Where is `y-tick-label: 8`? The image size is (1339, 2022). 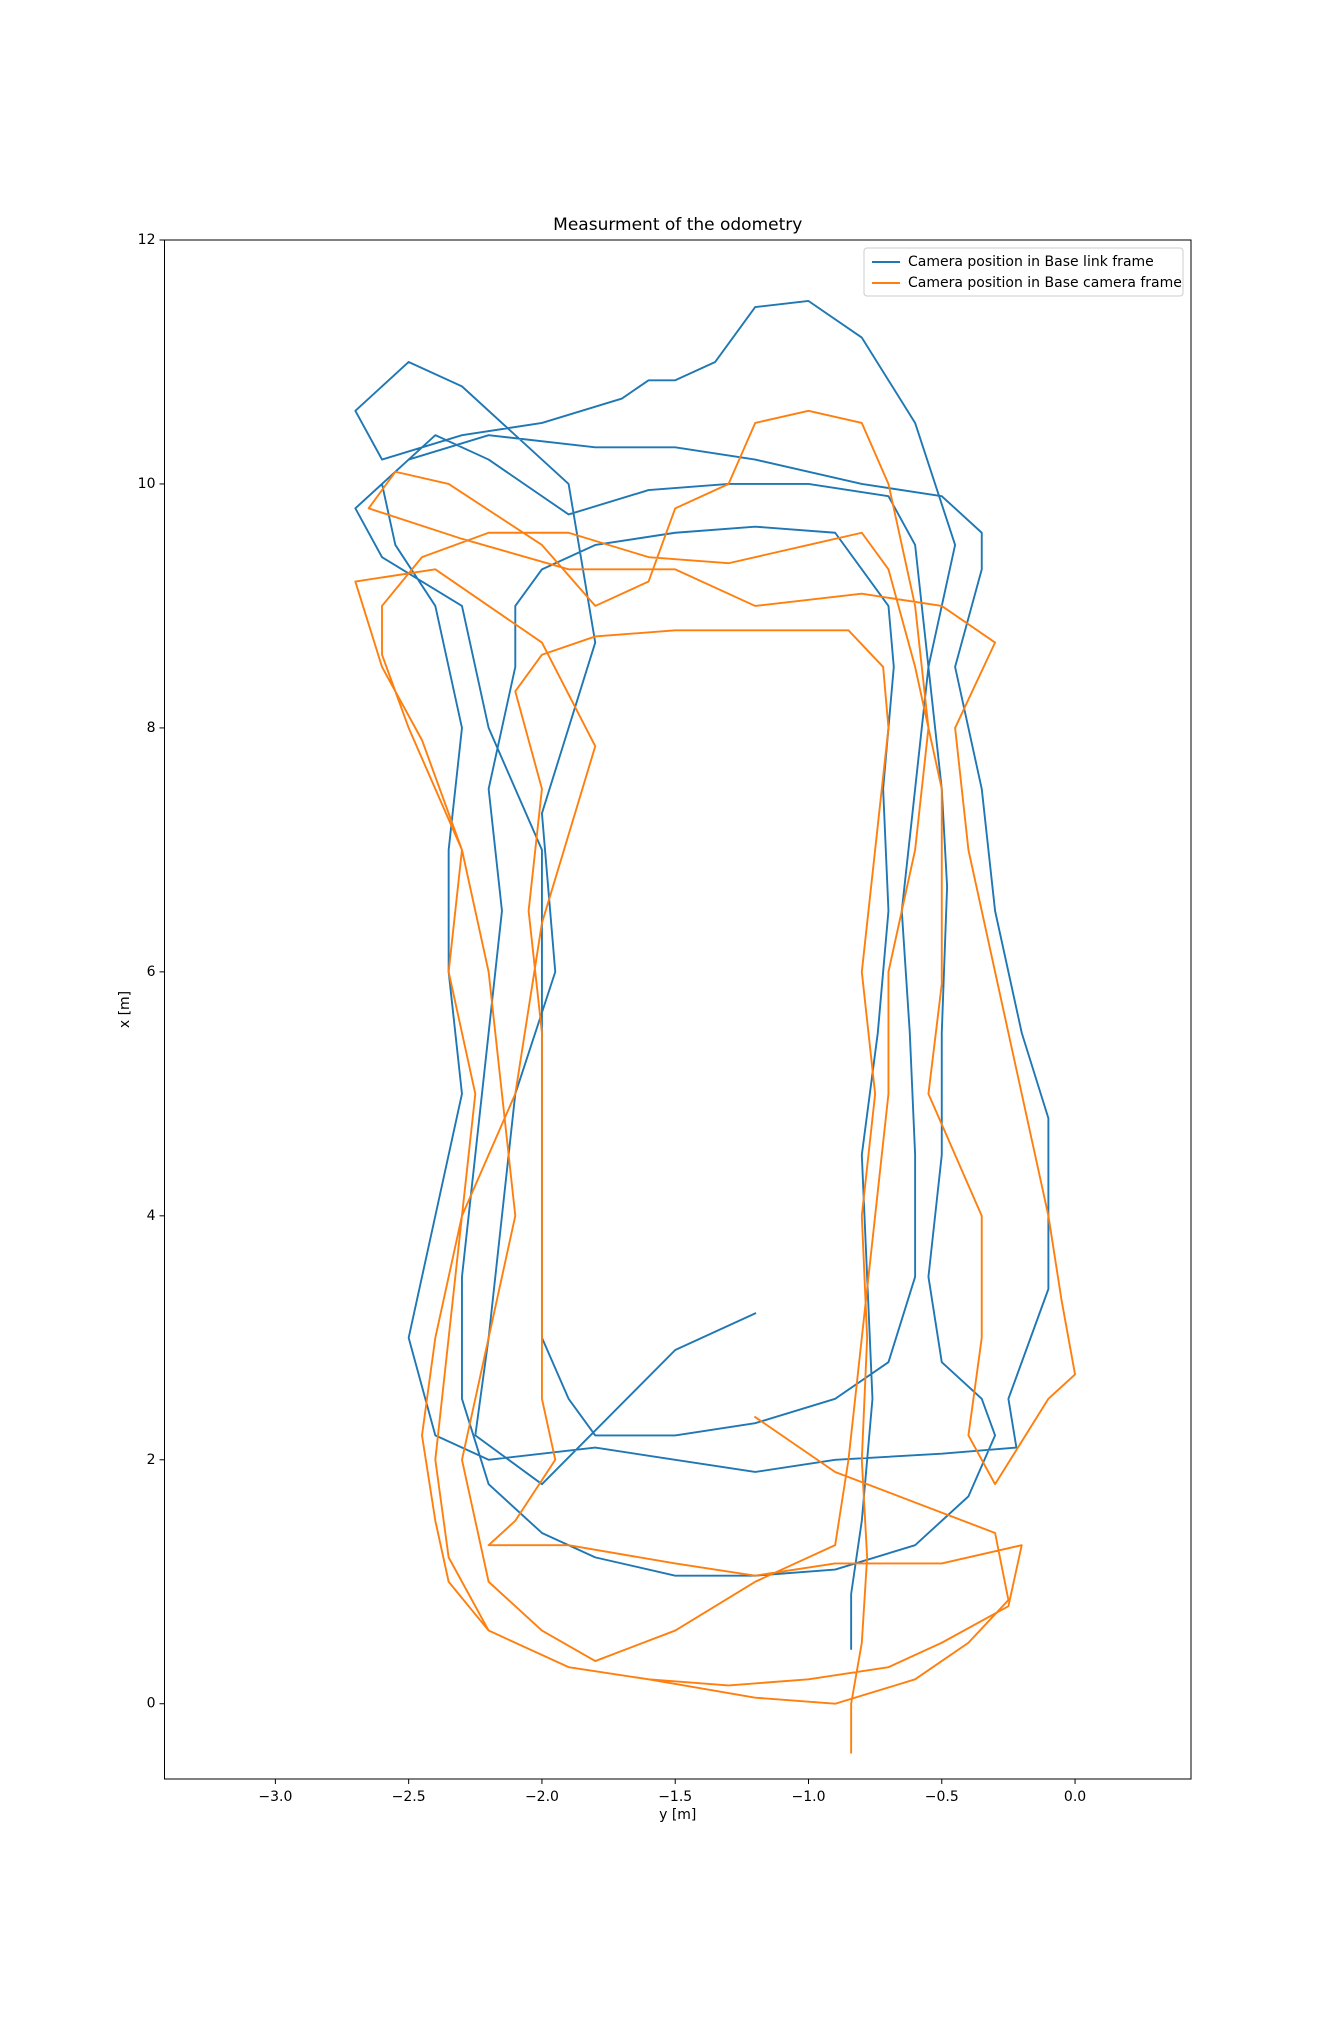
y-tick-label: 8 is located at coordinates (151, 728).